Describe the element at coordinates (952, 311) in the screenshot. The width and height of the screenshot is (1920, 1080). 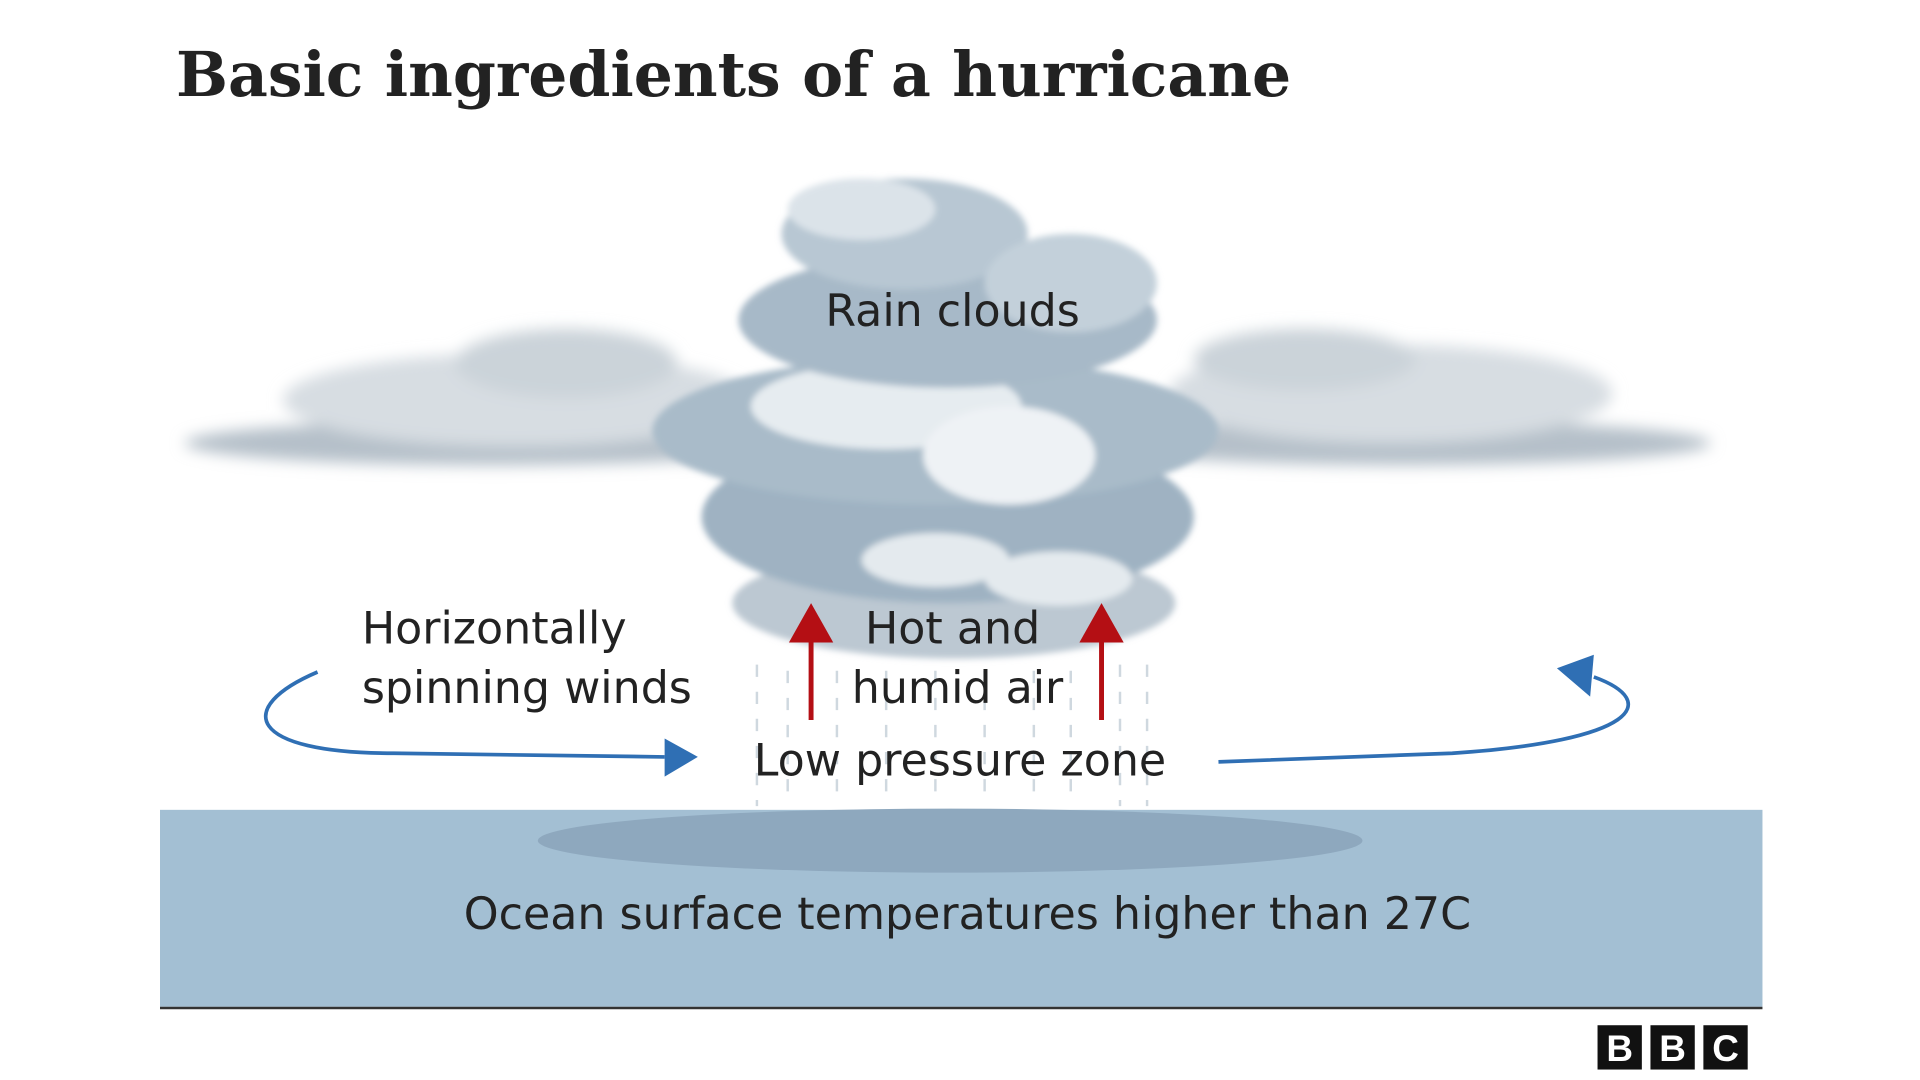
I see `rain-clouds-label: Rain clouds` at that location.